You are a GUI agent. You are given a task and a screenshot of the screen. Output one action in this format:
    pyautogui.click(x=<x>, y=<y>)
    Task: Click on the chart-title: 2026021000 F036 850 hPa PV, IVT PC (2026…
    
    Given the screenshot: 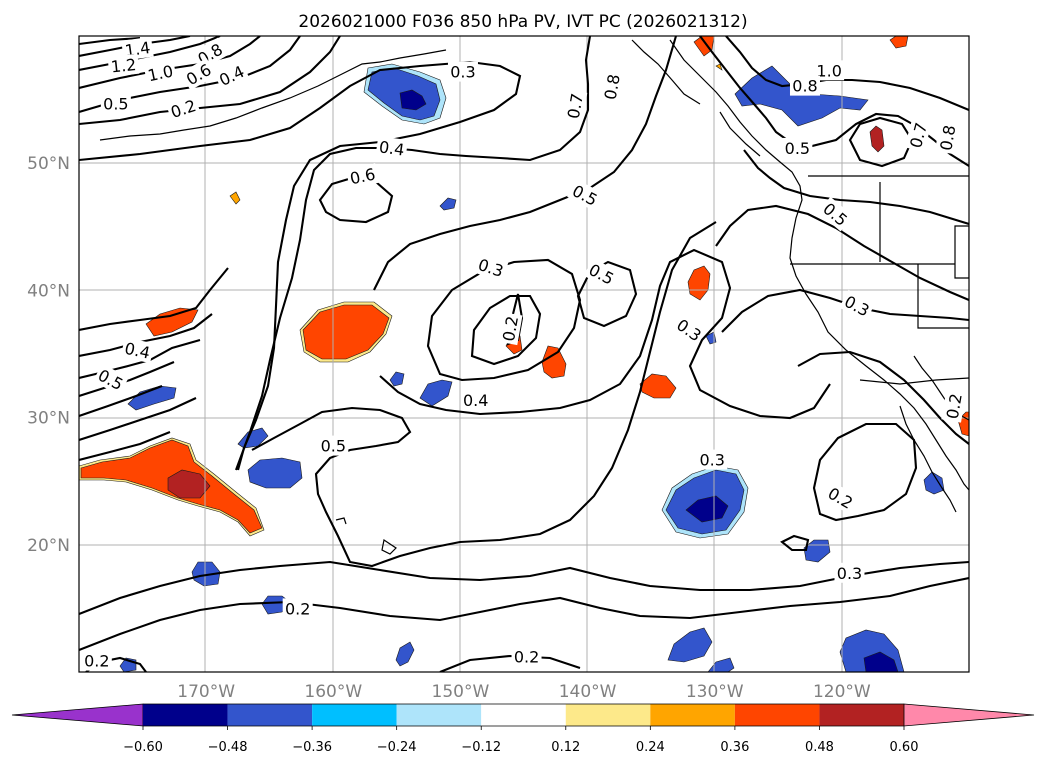 What is the action you would take?
    pyautogui.click(x=522, y=22)
    